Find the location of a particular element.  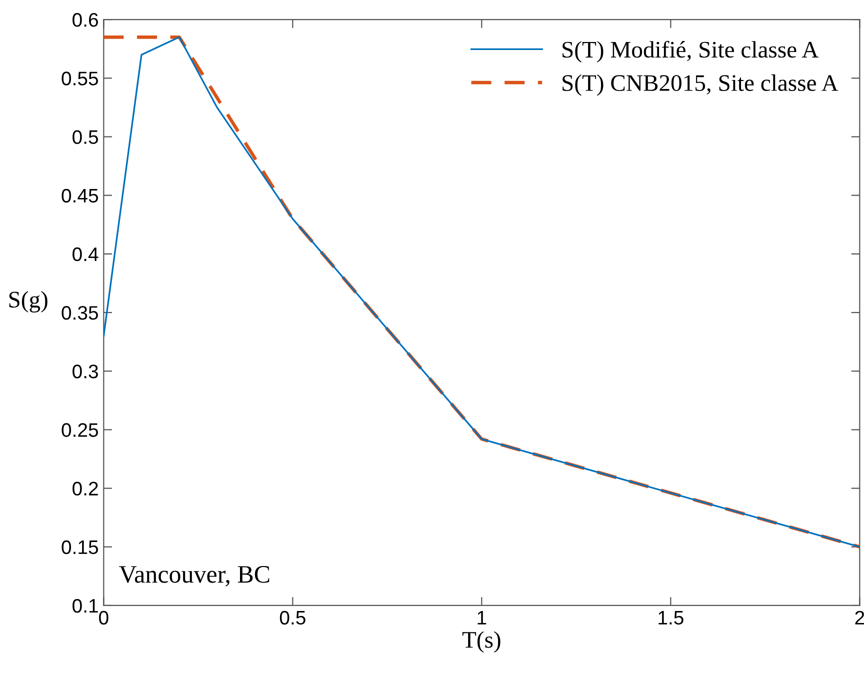

y-tick-label: 0.45 is located at coordinates (80, 195).